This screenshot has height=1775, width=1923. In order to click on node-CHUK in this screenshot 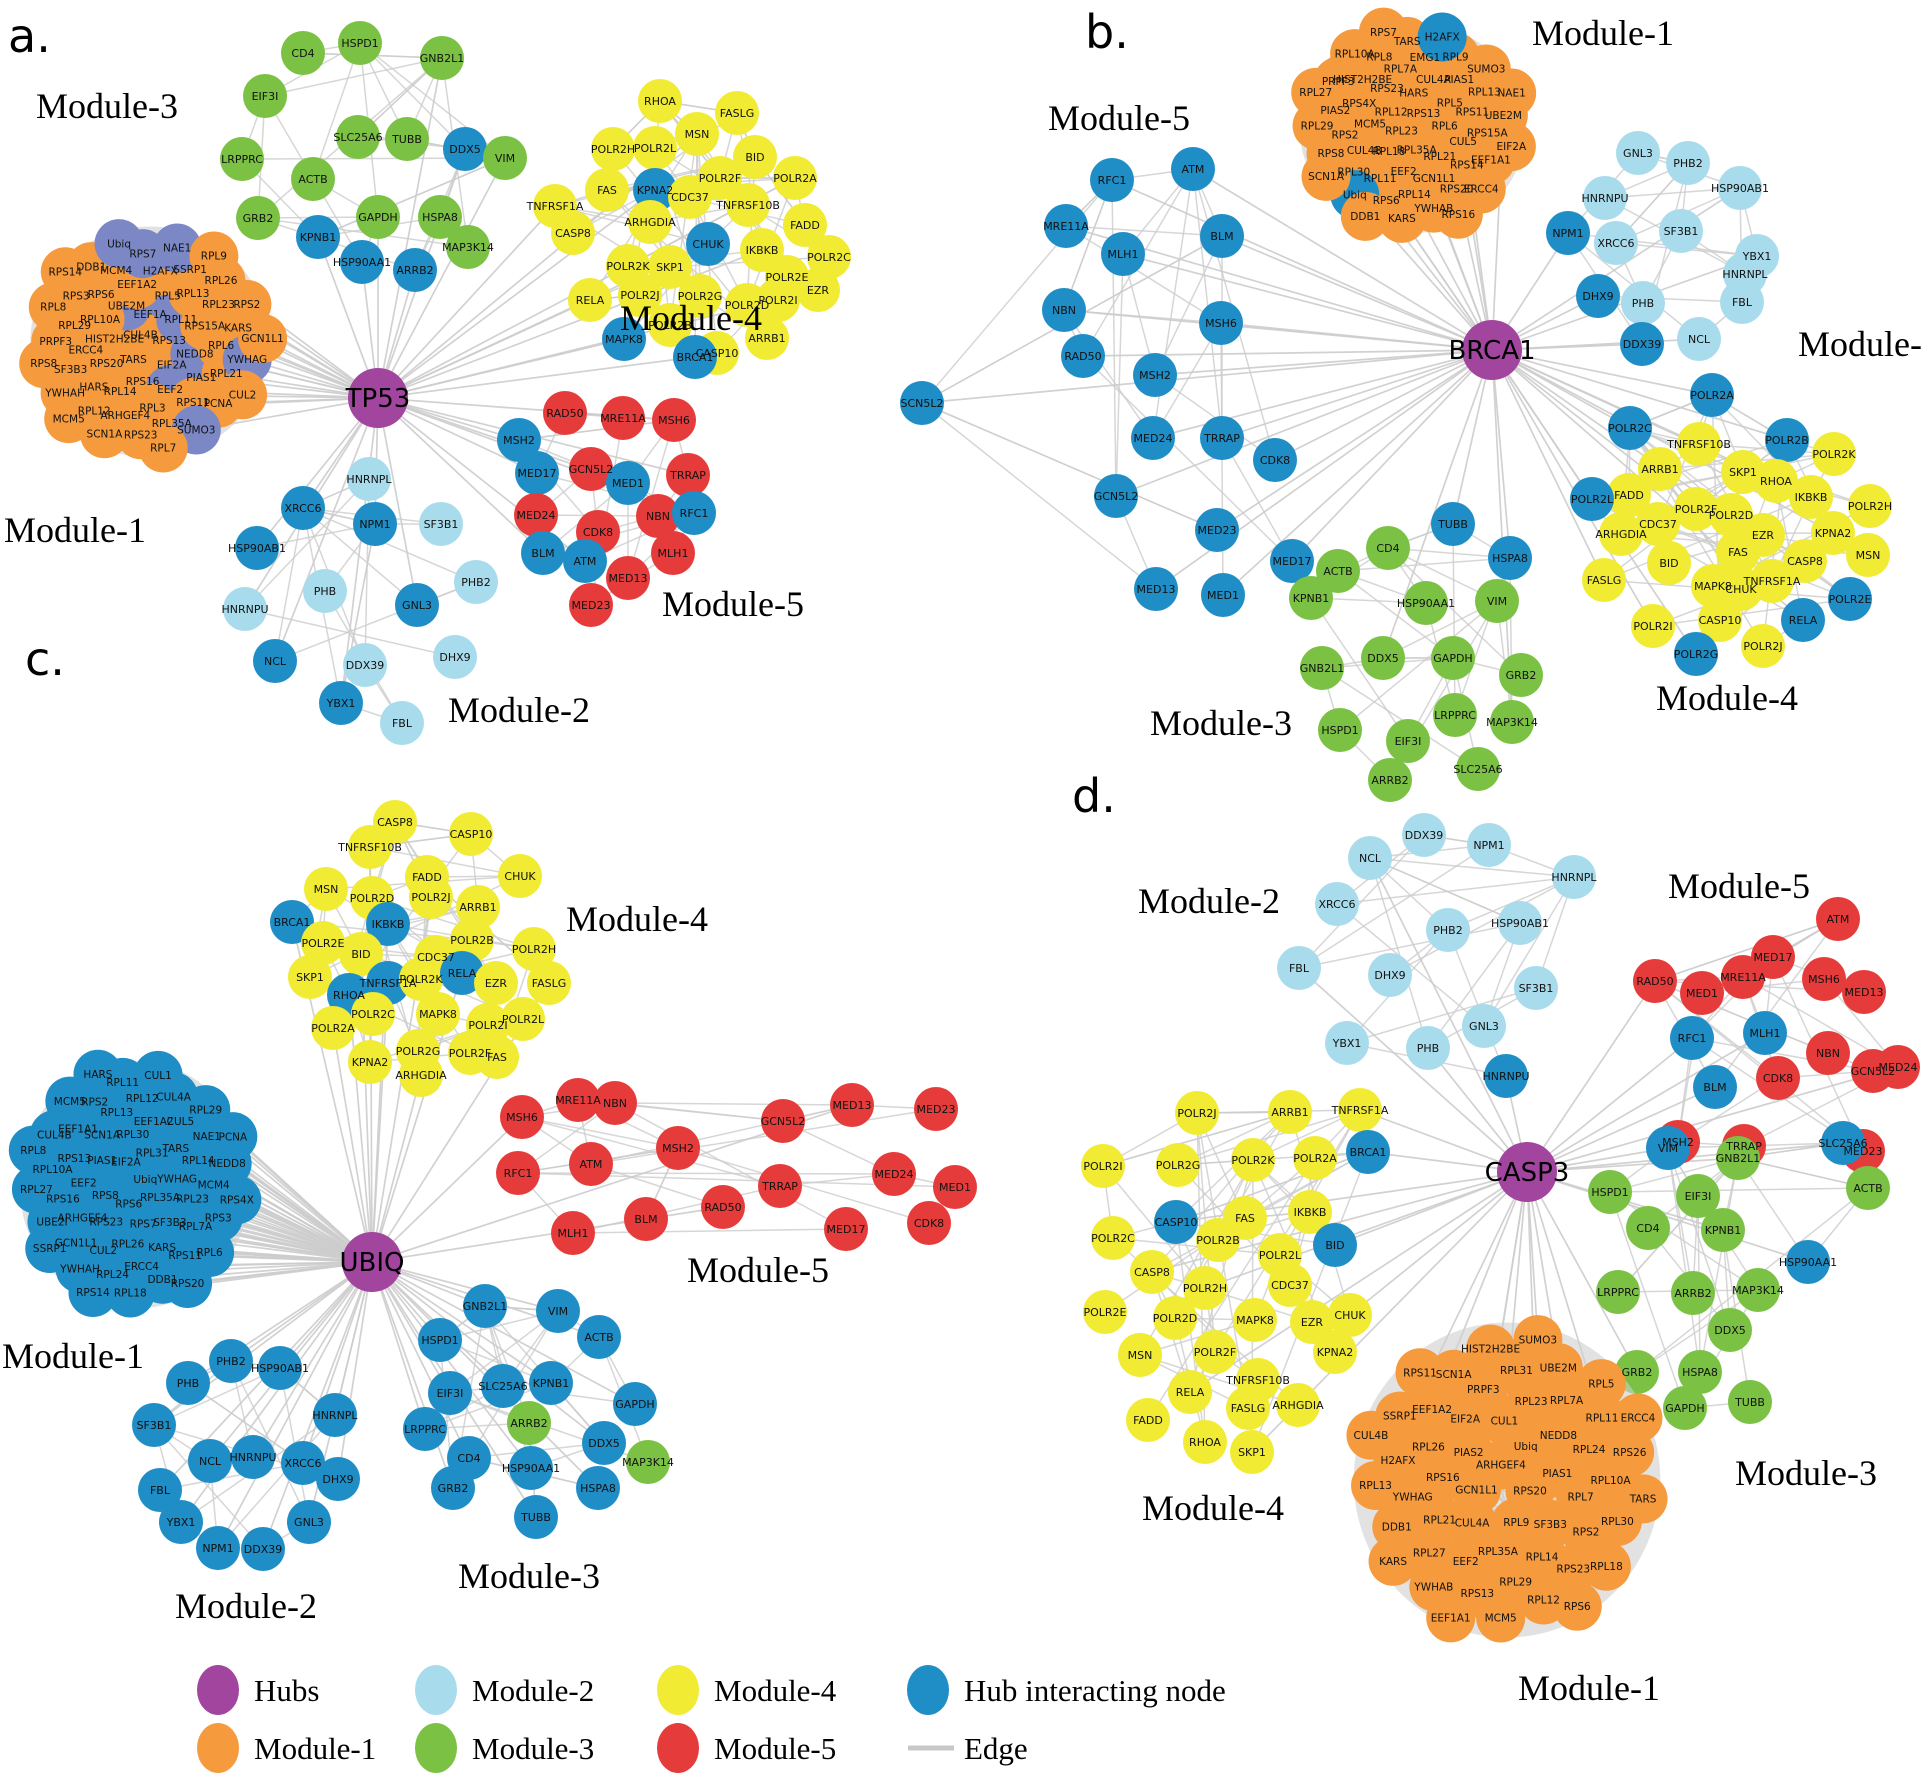, I will do `click(708, 244)`.